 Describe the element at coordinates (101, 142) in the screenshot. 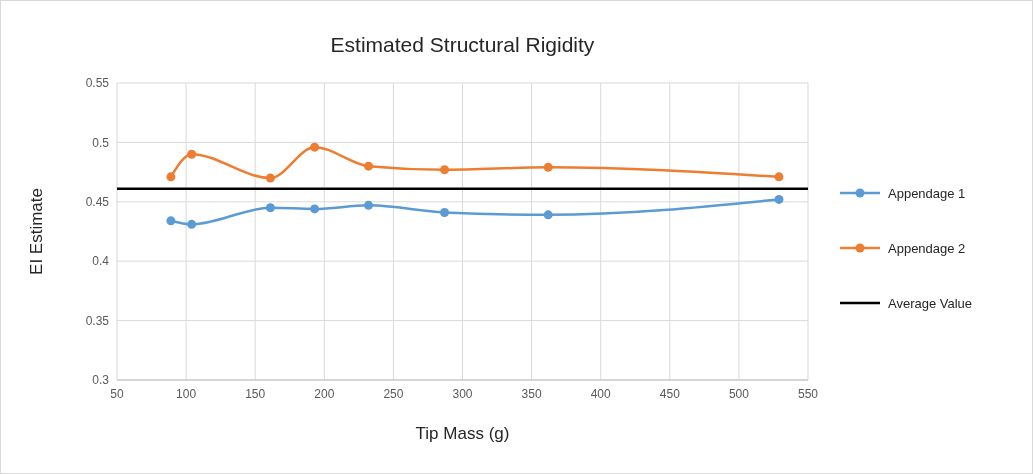

I see `y-tick-label: 0.5` at that location.